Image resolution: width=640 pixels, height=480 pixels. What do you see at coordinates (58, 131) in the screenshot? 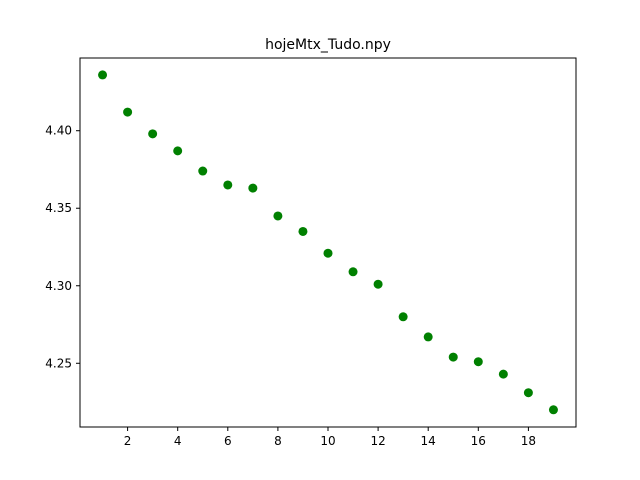
I see `y-tick-label: 4.40` at bounding box center [58, 131].